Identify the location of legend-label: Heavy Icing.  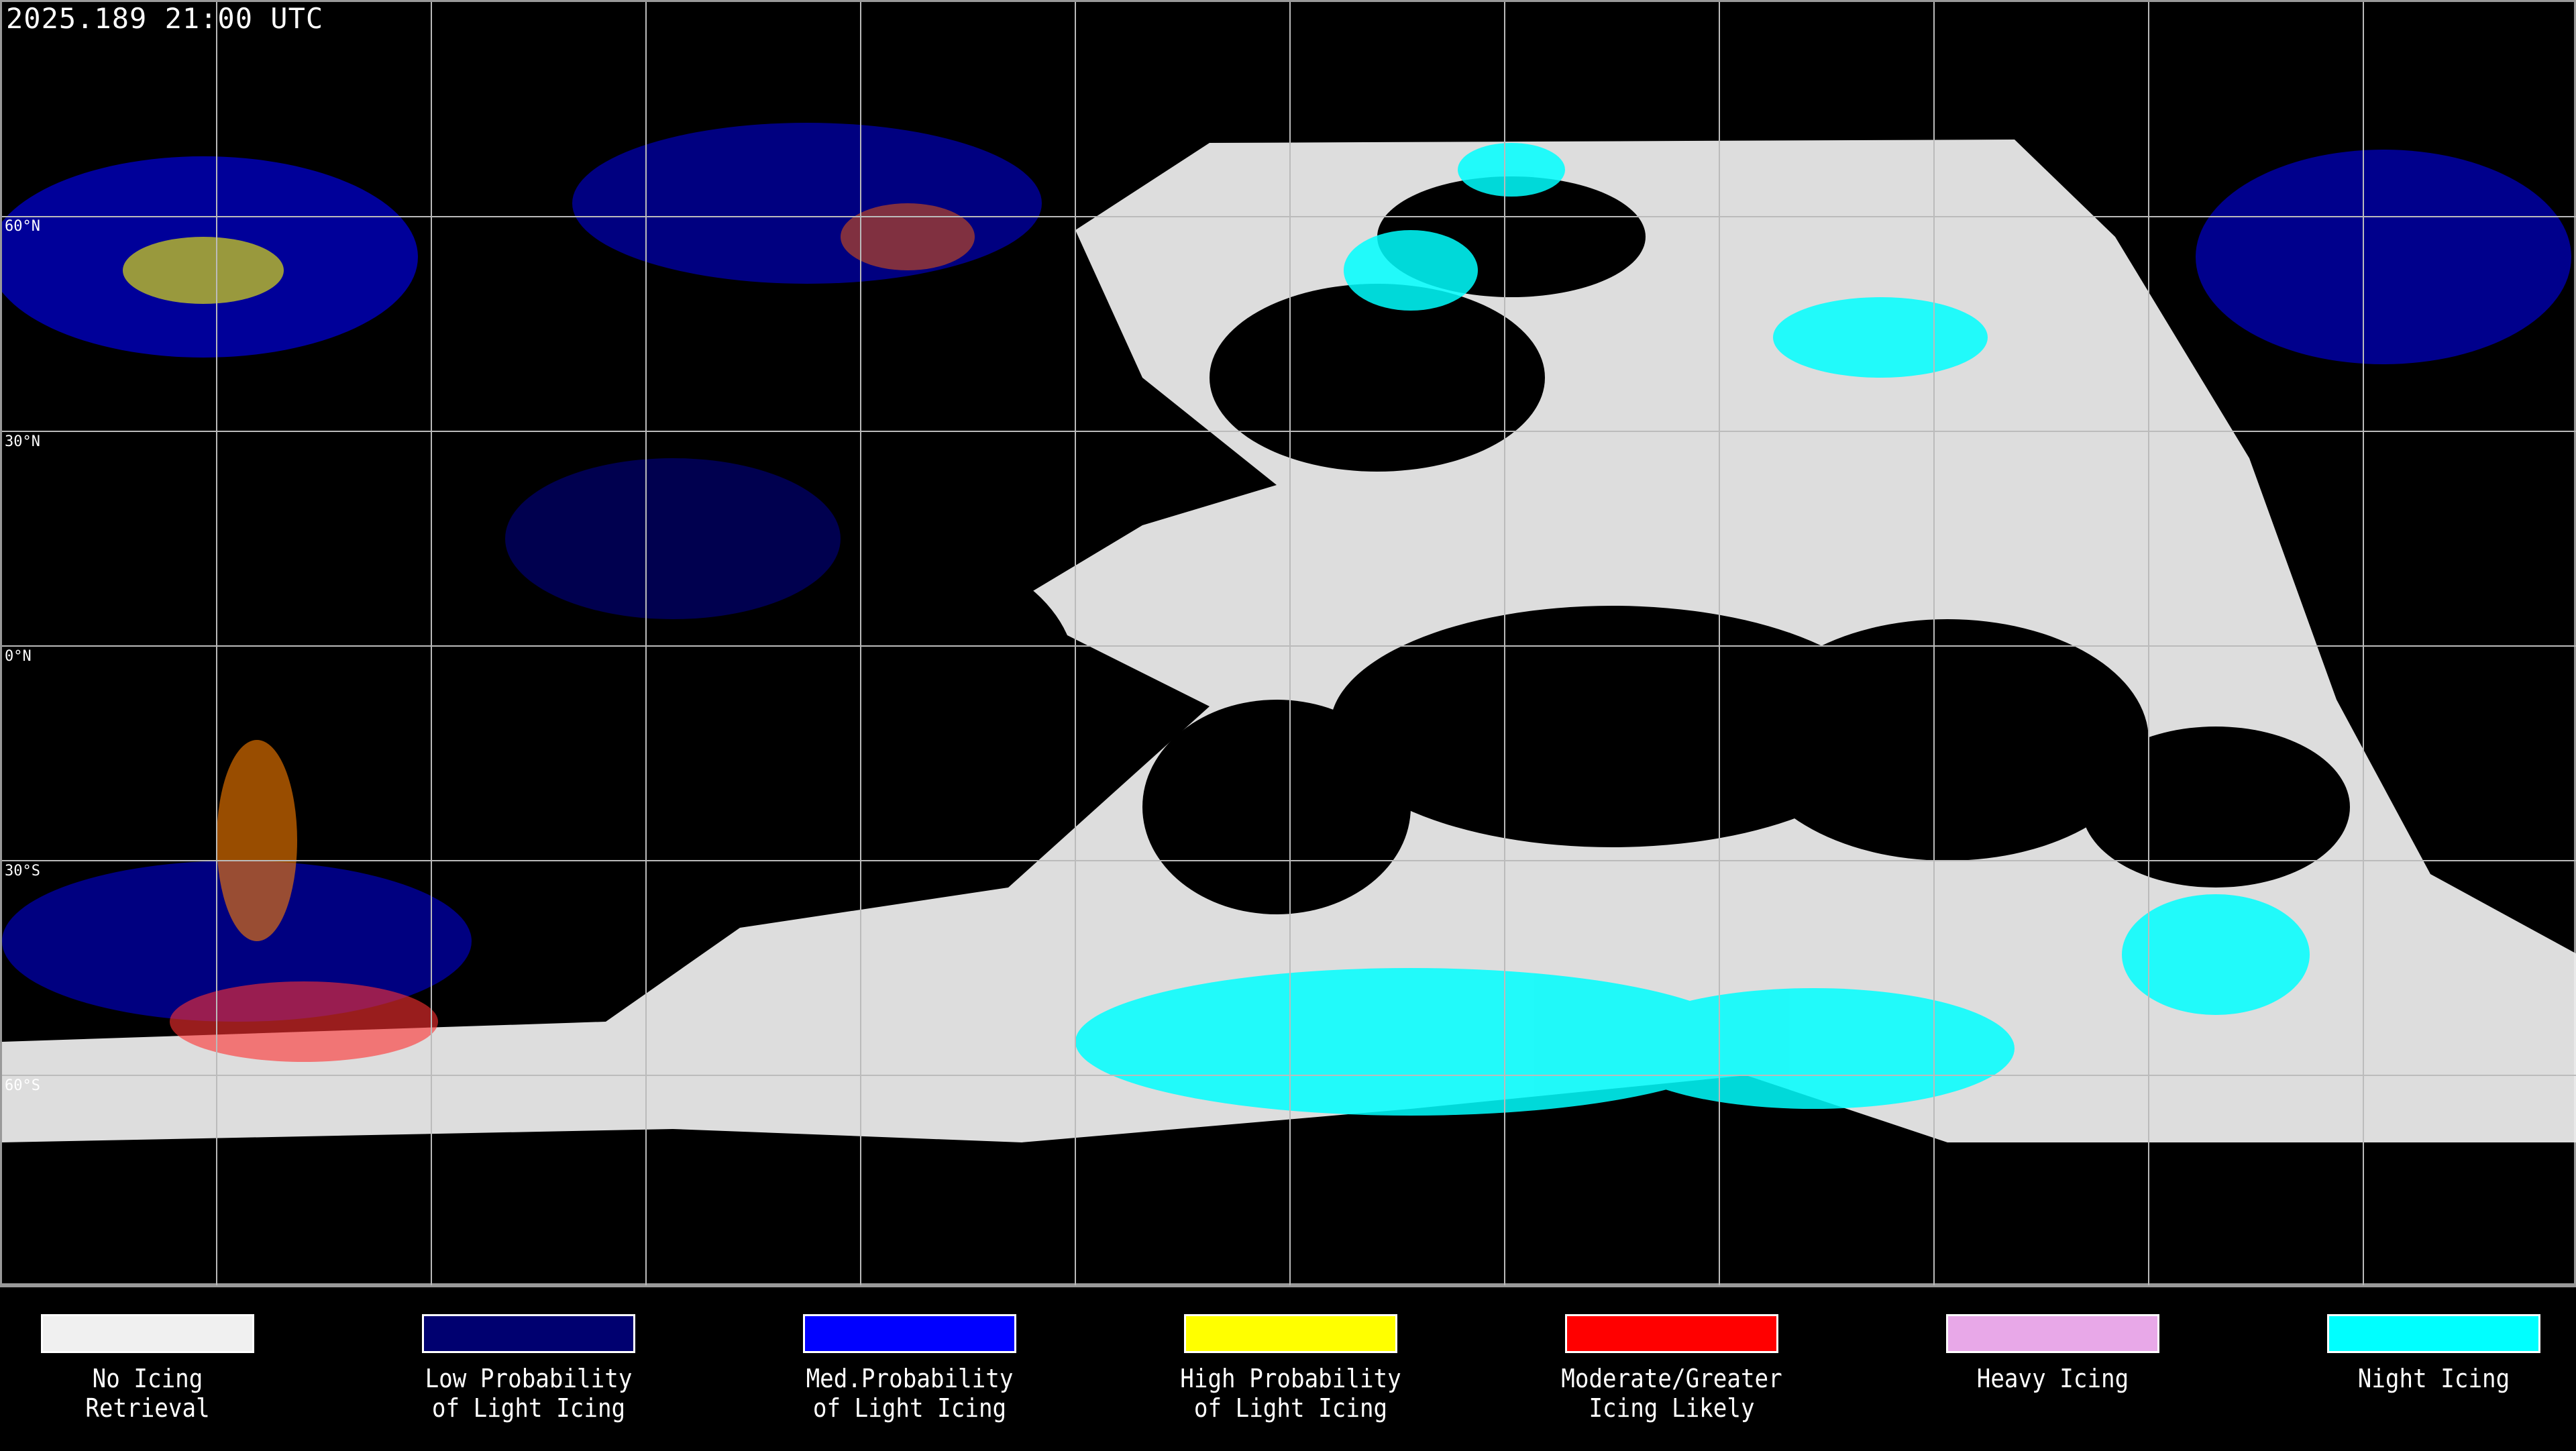
(2052, 1378).